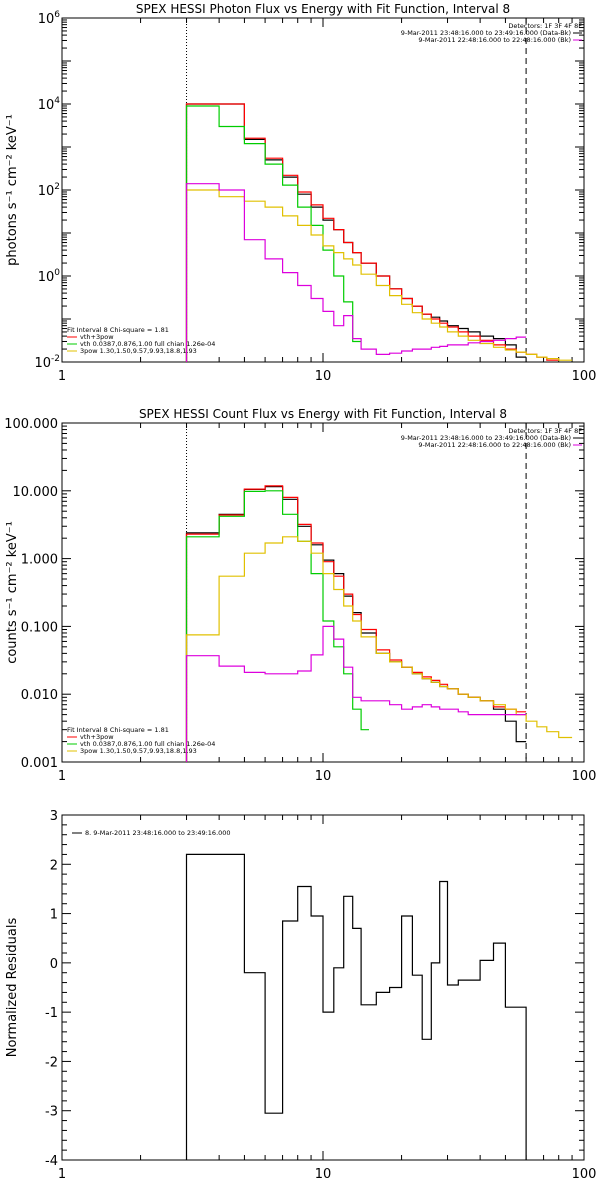  Describe the element at coordinates (54, 915) in the screenshot. I see `y-tick-label: 1` at that location.